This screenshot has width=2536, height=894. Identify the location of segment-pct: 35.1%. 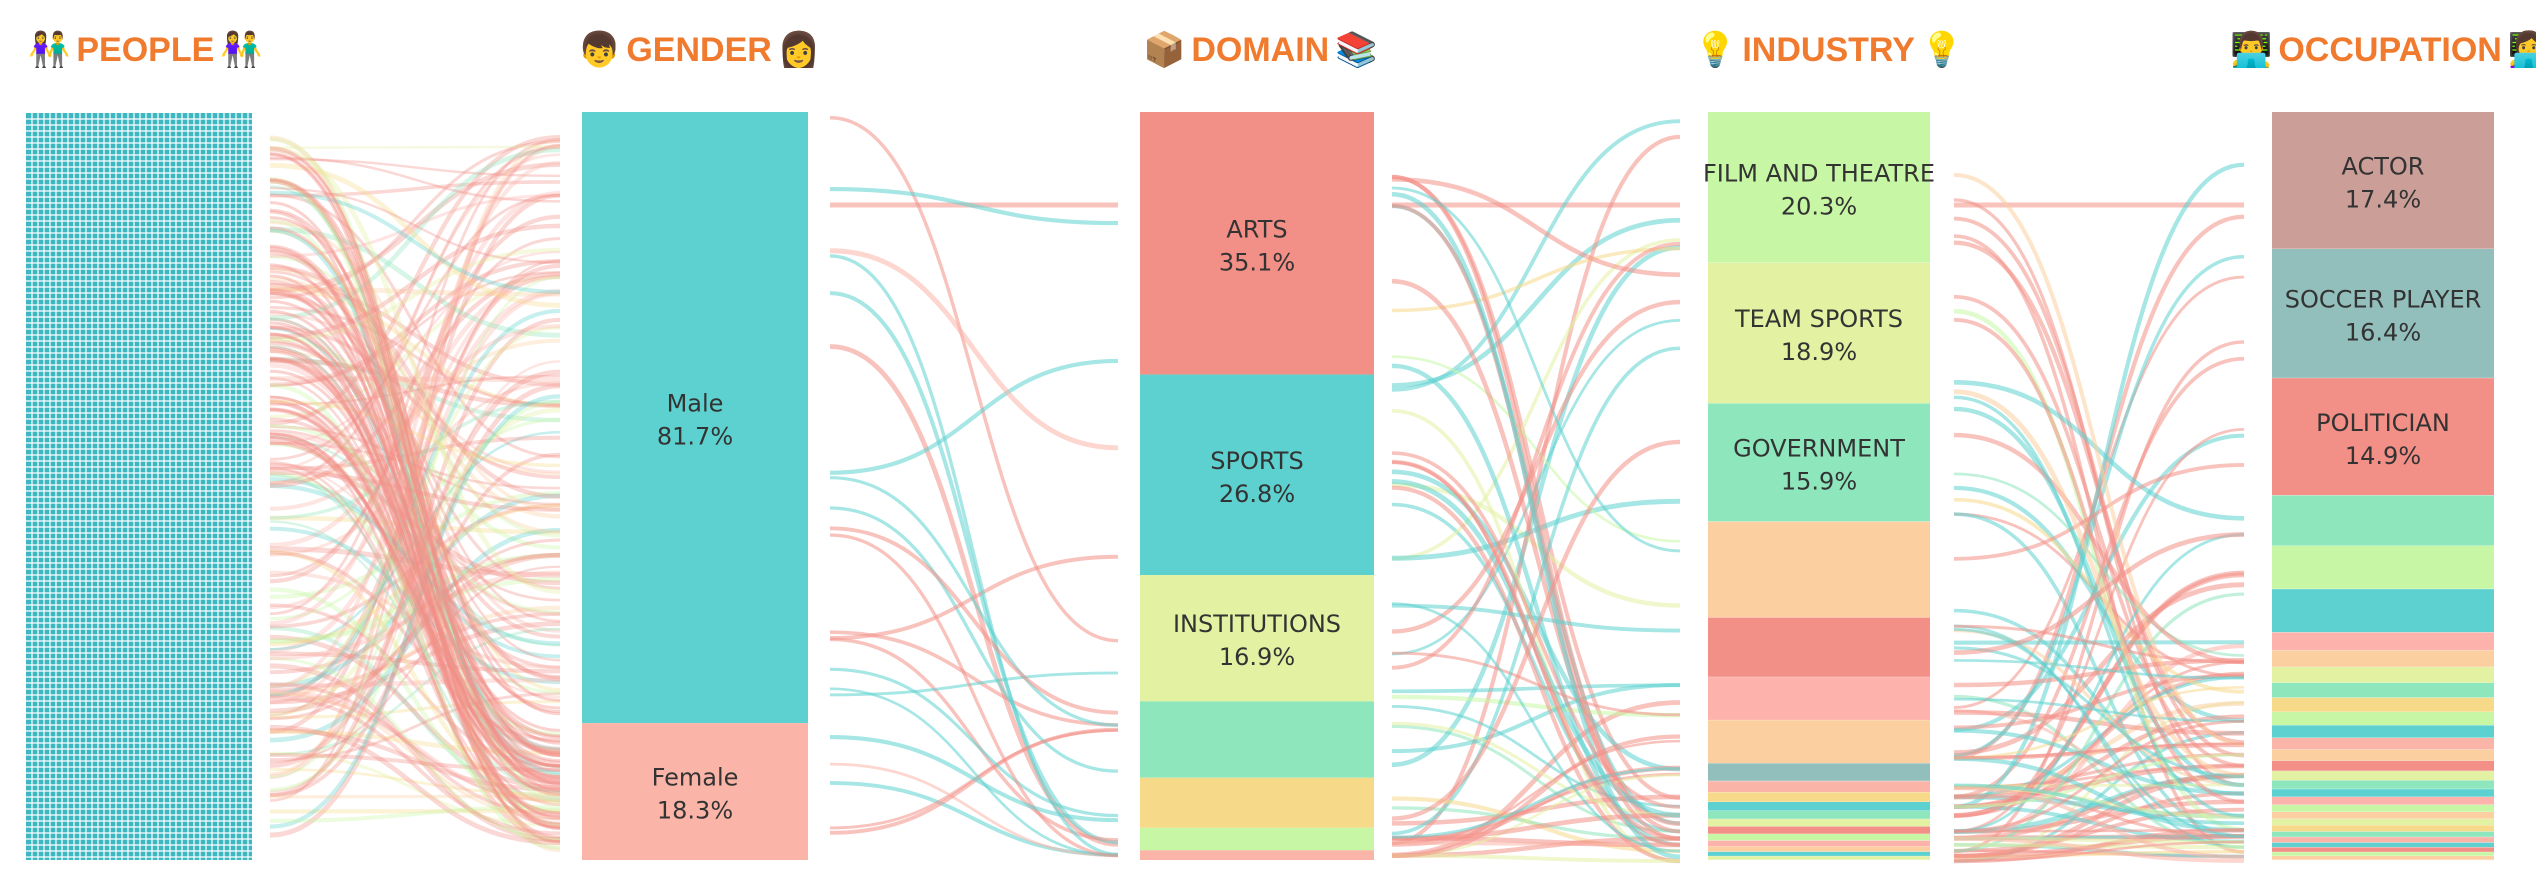
(1257, 262).